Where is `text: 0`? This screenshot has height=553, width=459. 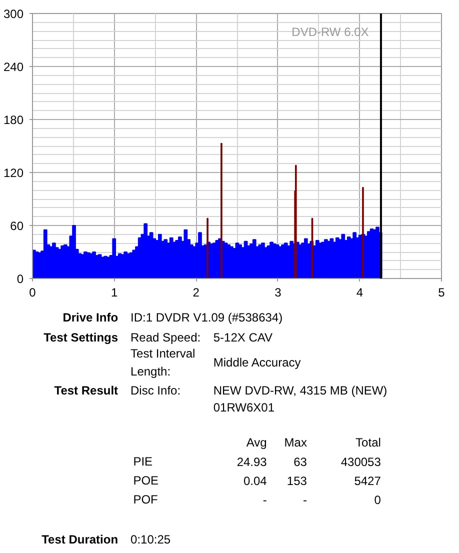 text: 0 is located at coordinates (378, 500).